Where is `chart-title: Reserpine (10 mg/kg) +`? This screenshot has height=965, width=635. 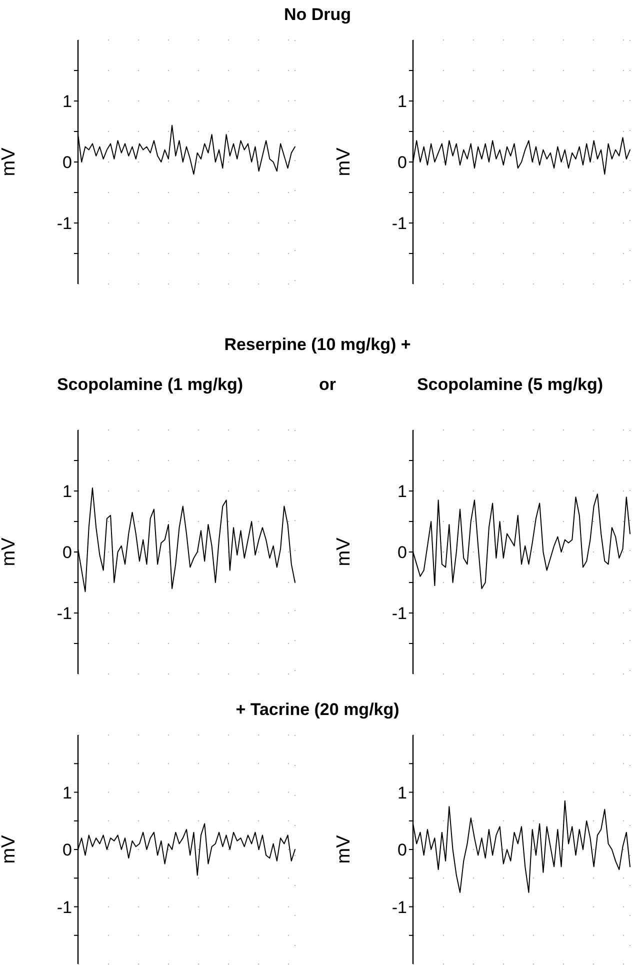 chart-title: Reserpine (10 mg/kg) + is located at coordinates (317, 345).